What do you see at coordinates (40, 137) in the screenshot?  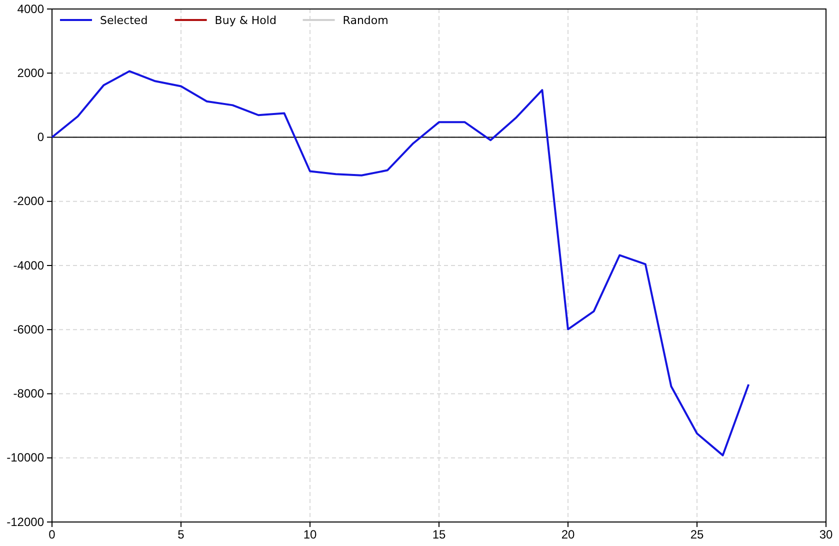 I see `y-tick-label: 0` at bounding box center [40, 137].